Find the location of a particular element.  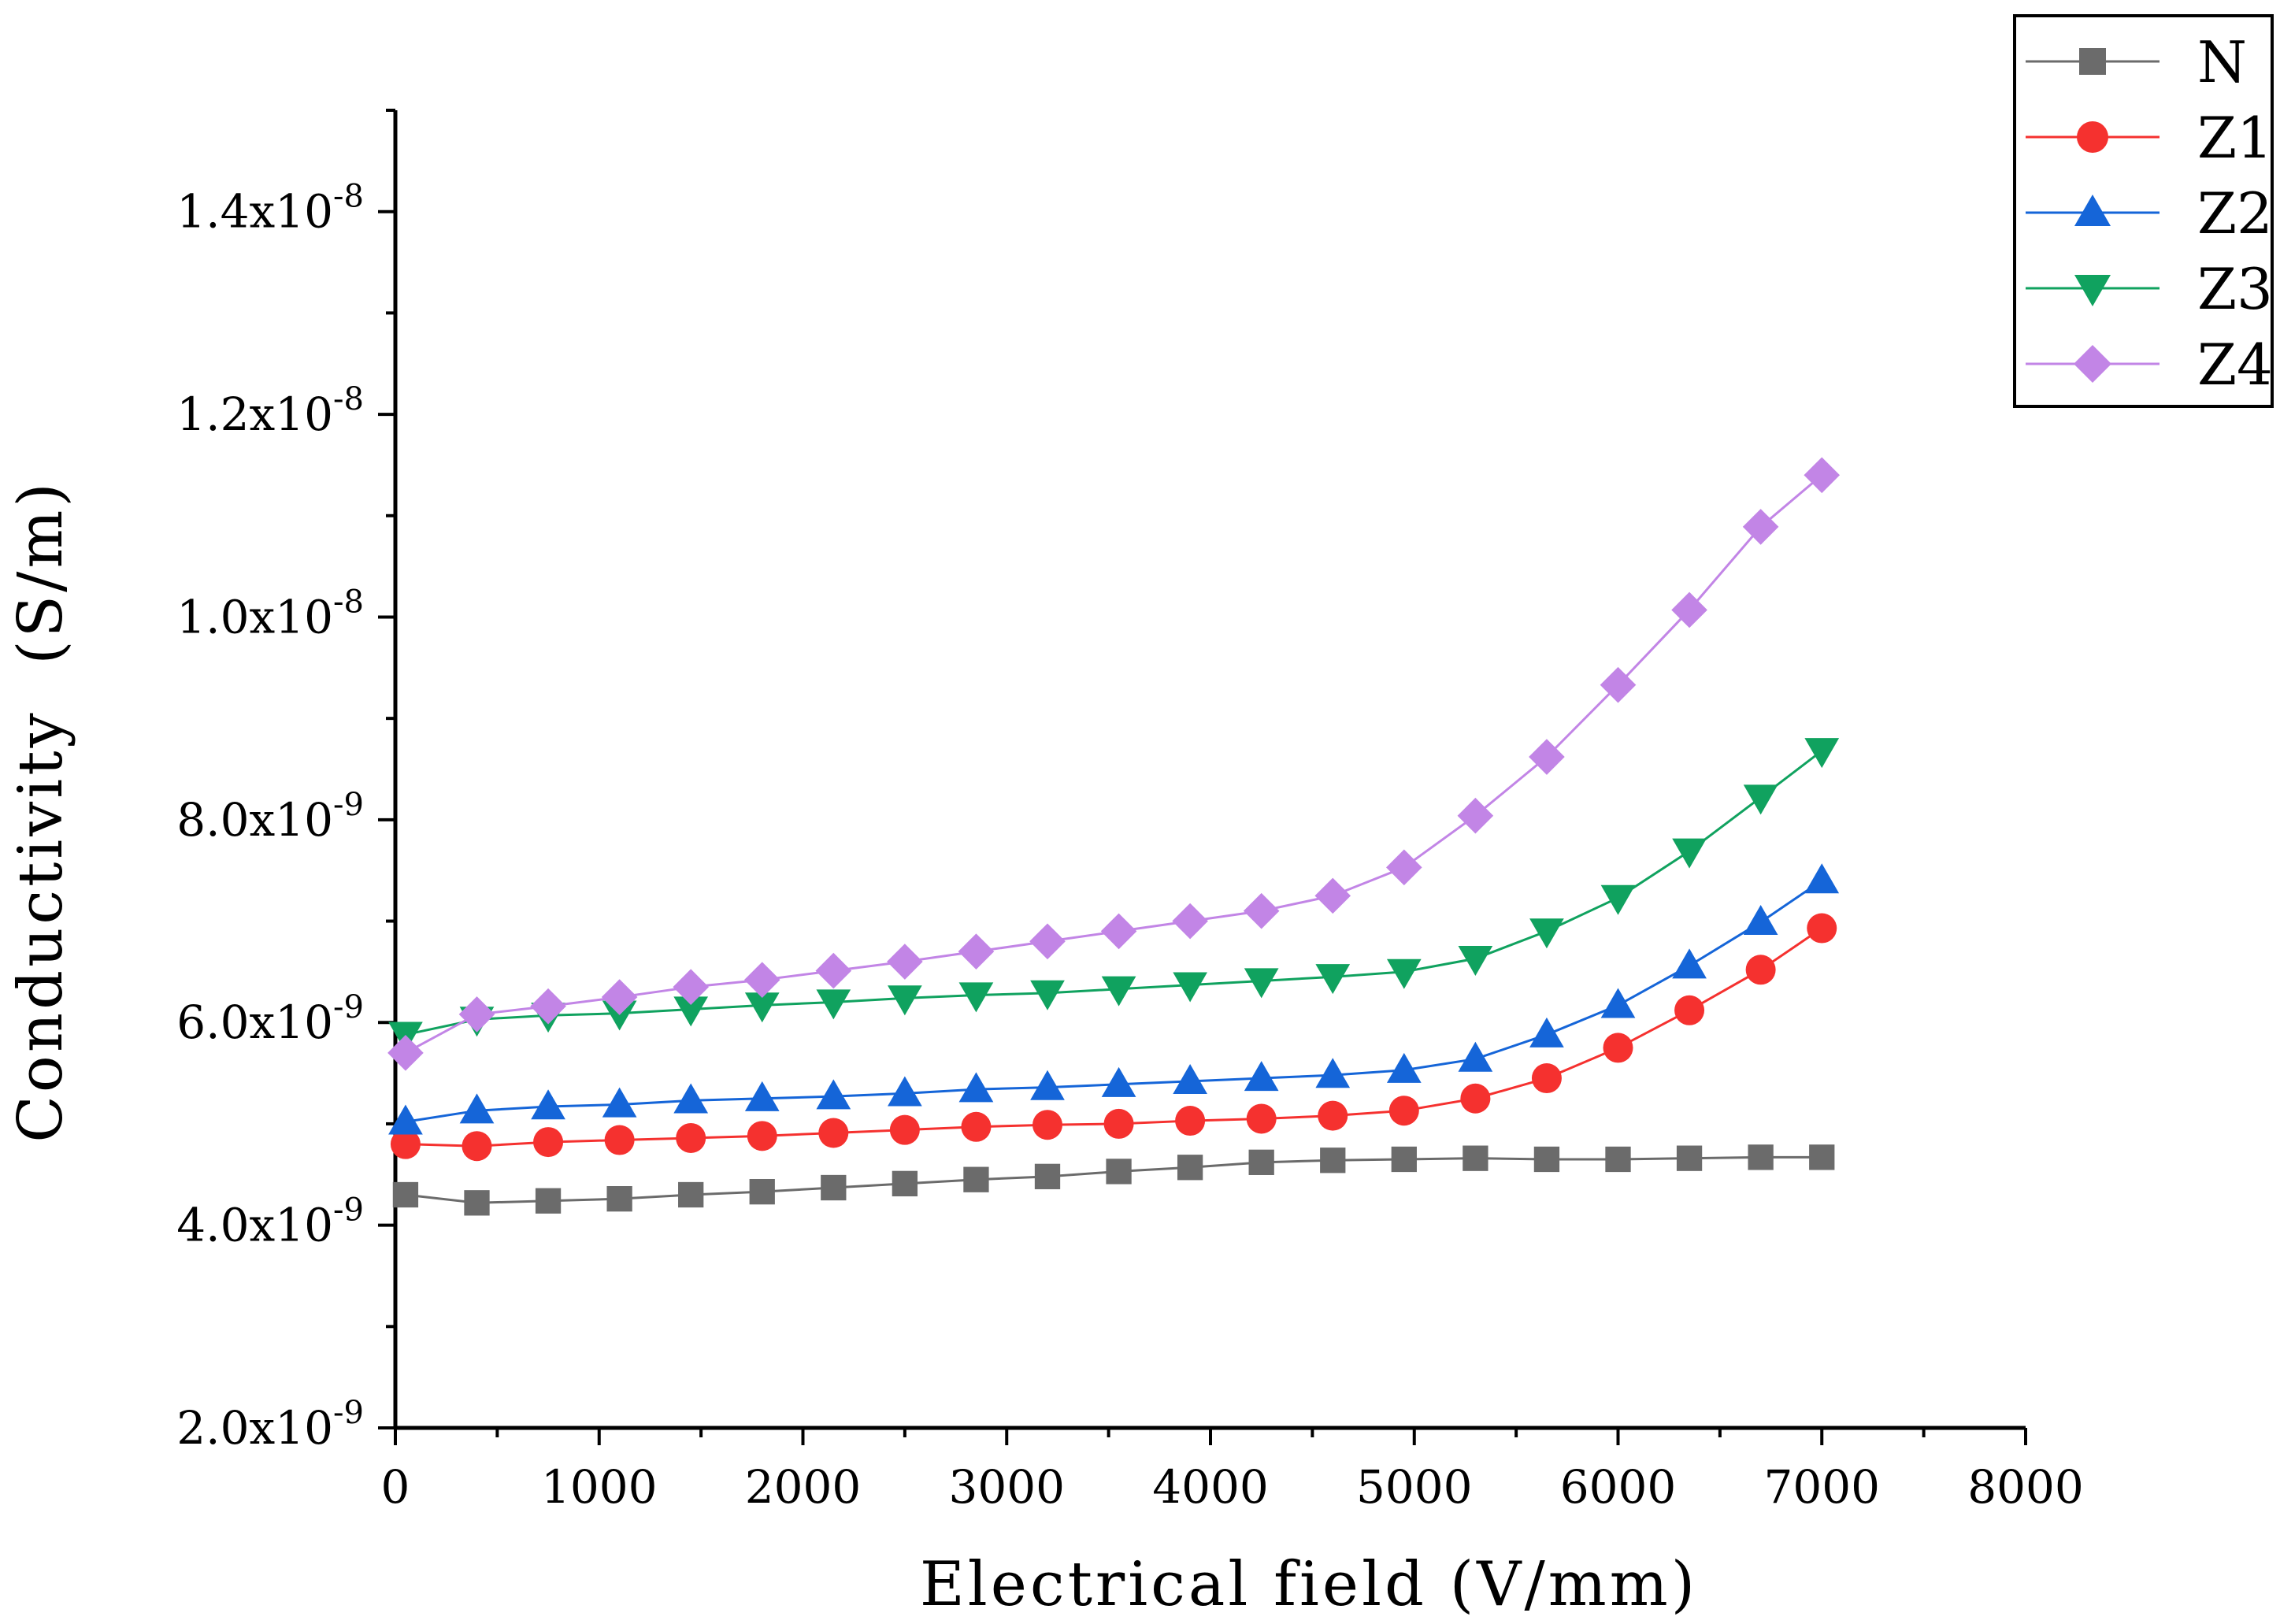

legend-marker-z3 is located at coordinates (2092, 290).